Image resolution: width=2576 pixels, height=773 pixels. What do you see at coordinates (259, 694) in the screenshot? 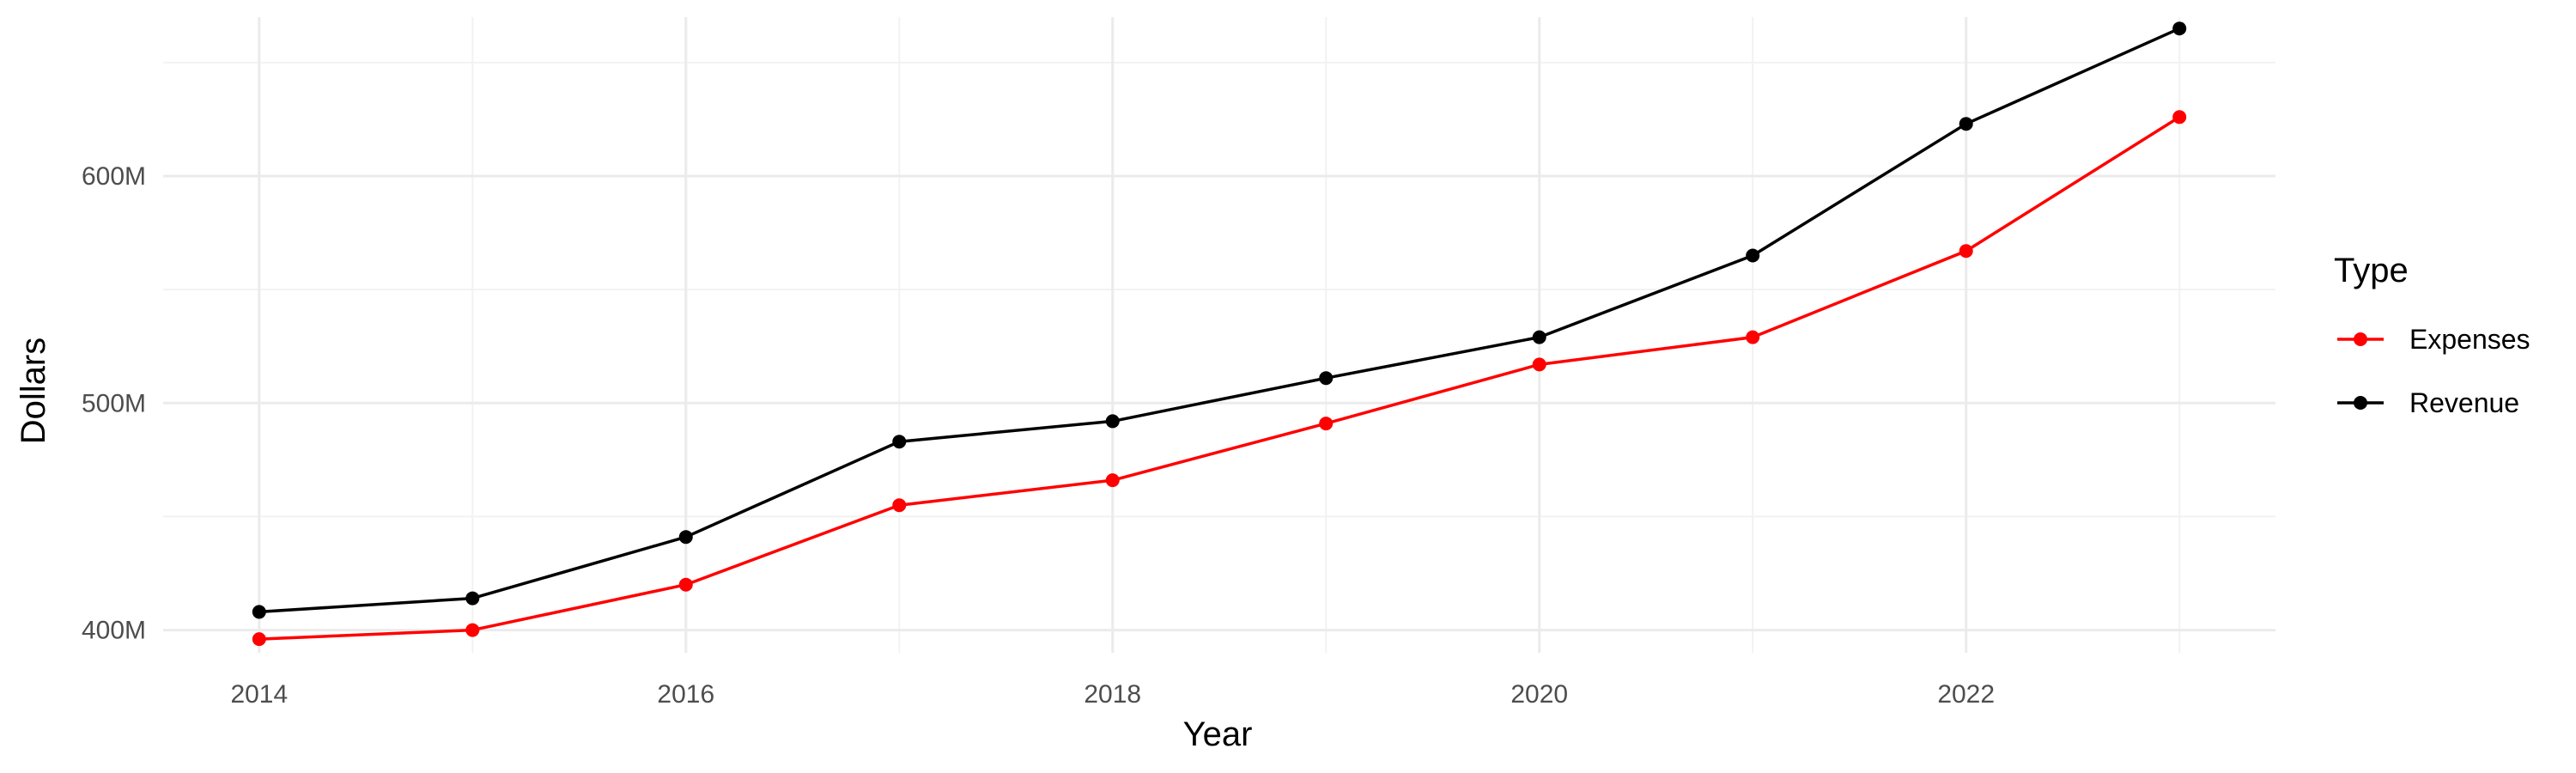
I see `x-tick-label: 2014` at bounding box center [259, 694].